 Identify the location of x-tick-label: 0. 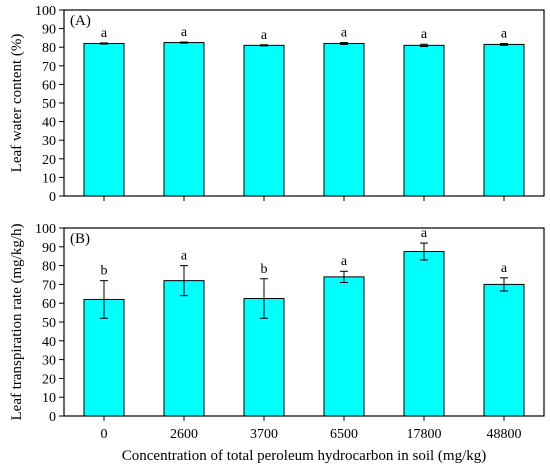
(104, 434).